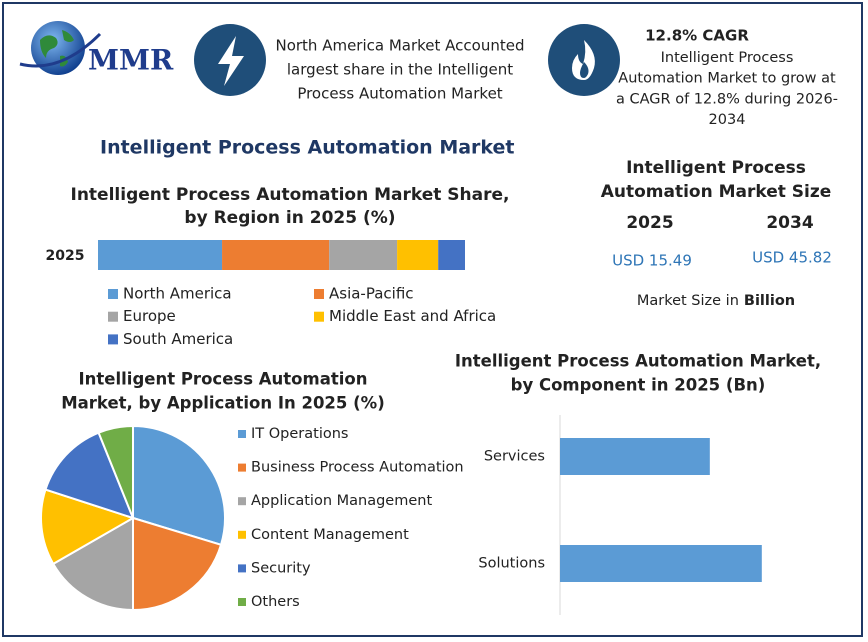 The width and height of the screenshot is (868, 642). What do you see at coordinates (652, 261) in the screenshot?
I see `size-value: USD 15.49` at bounding box center [652, 261].